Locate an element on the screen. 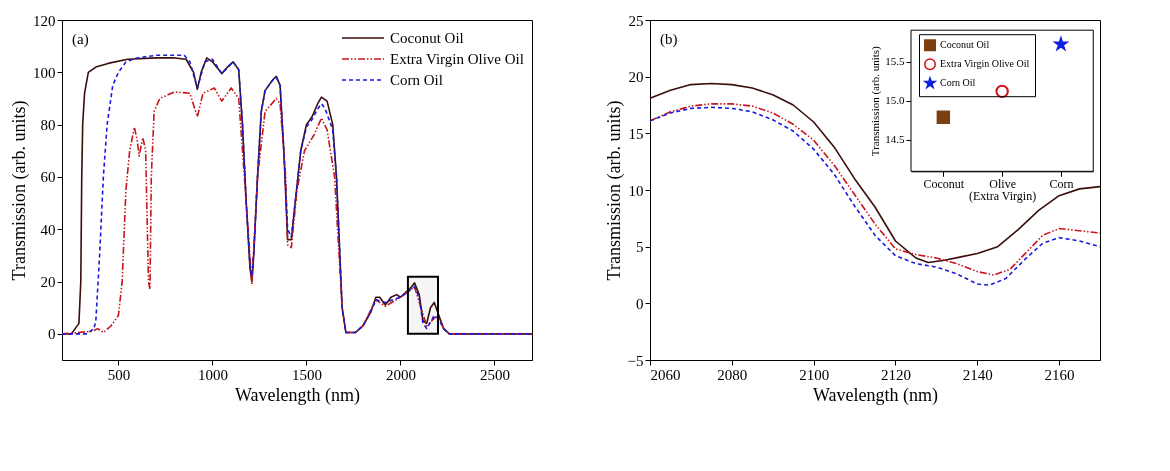  y-tick-label: 15 is located at coordinates (636, 133).